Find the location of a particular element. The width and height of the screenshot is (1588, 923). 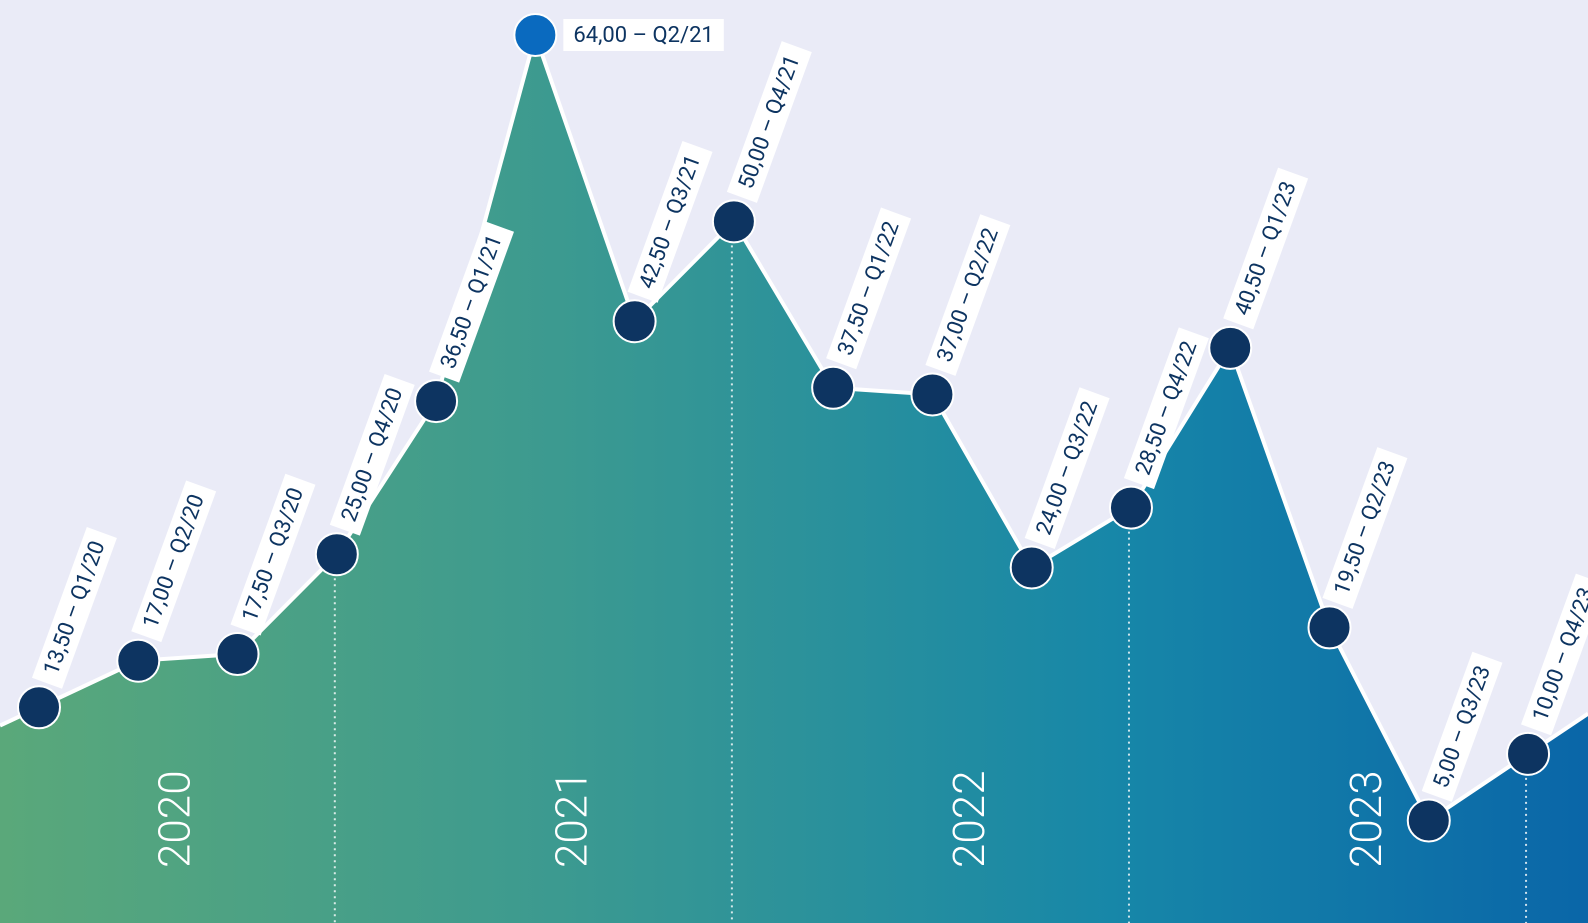

value-label: 40,50 – Q1/23 is located at coordinates (1266, 248).